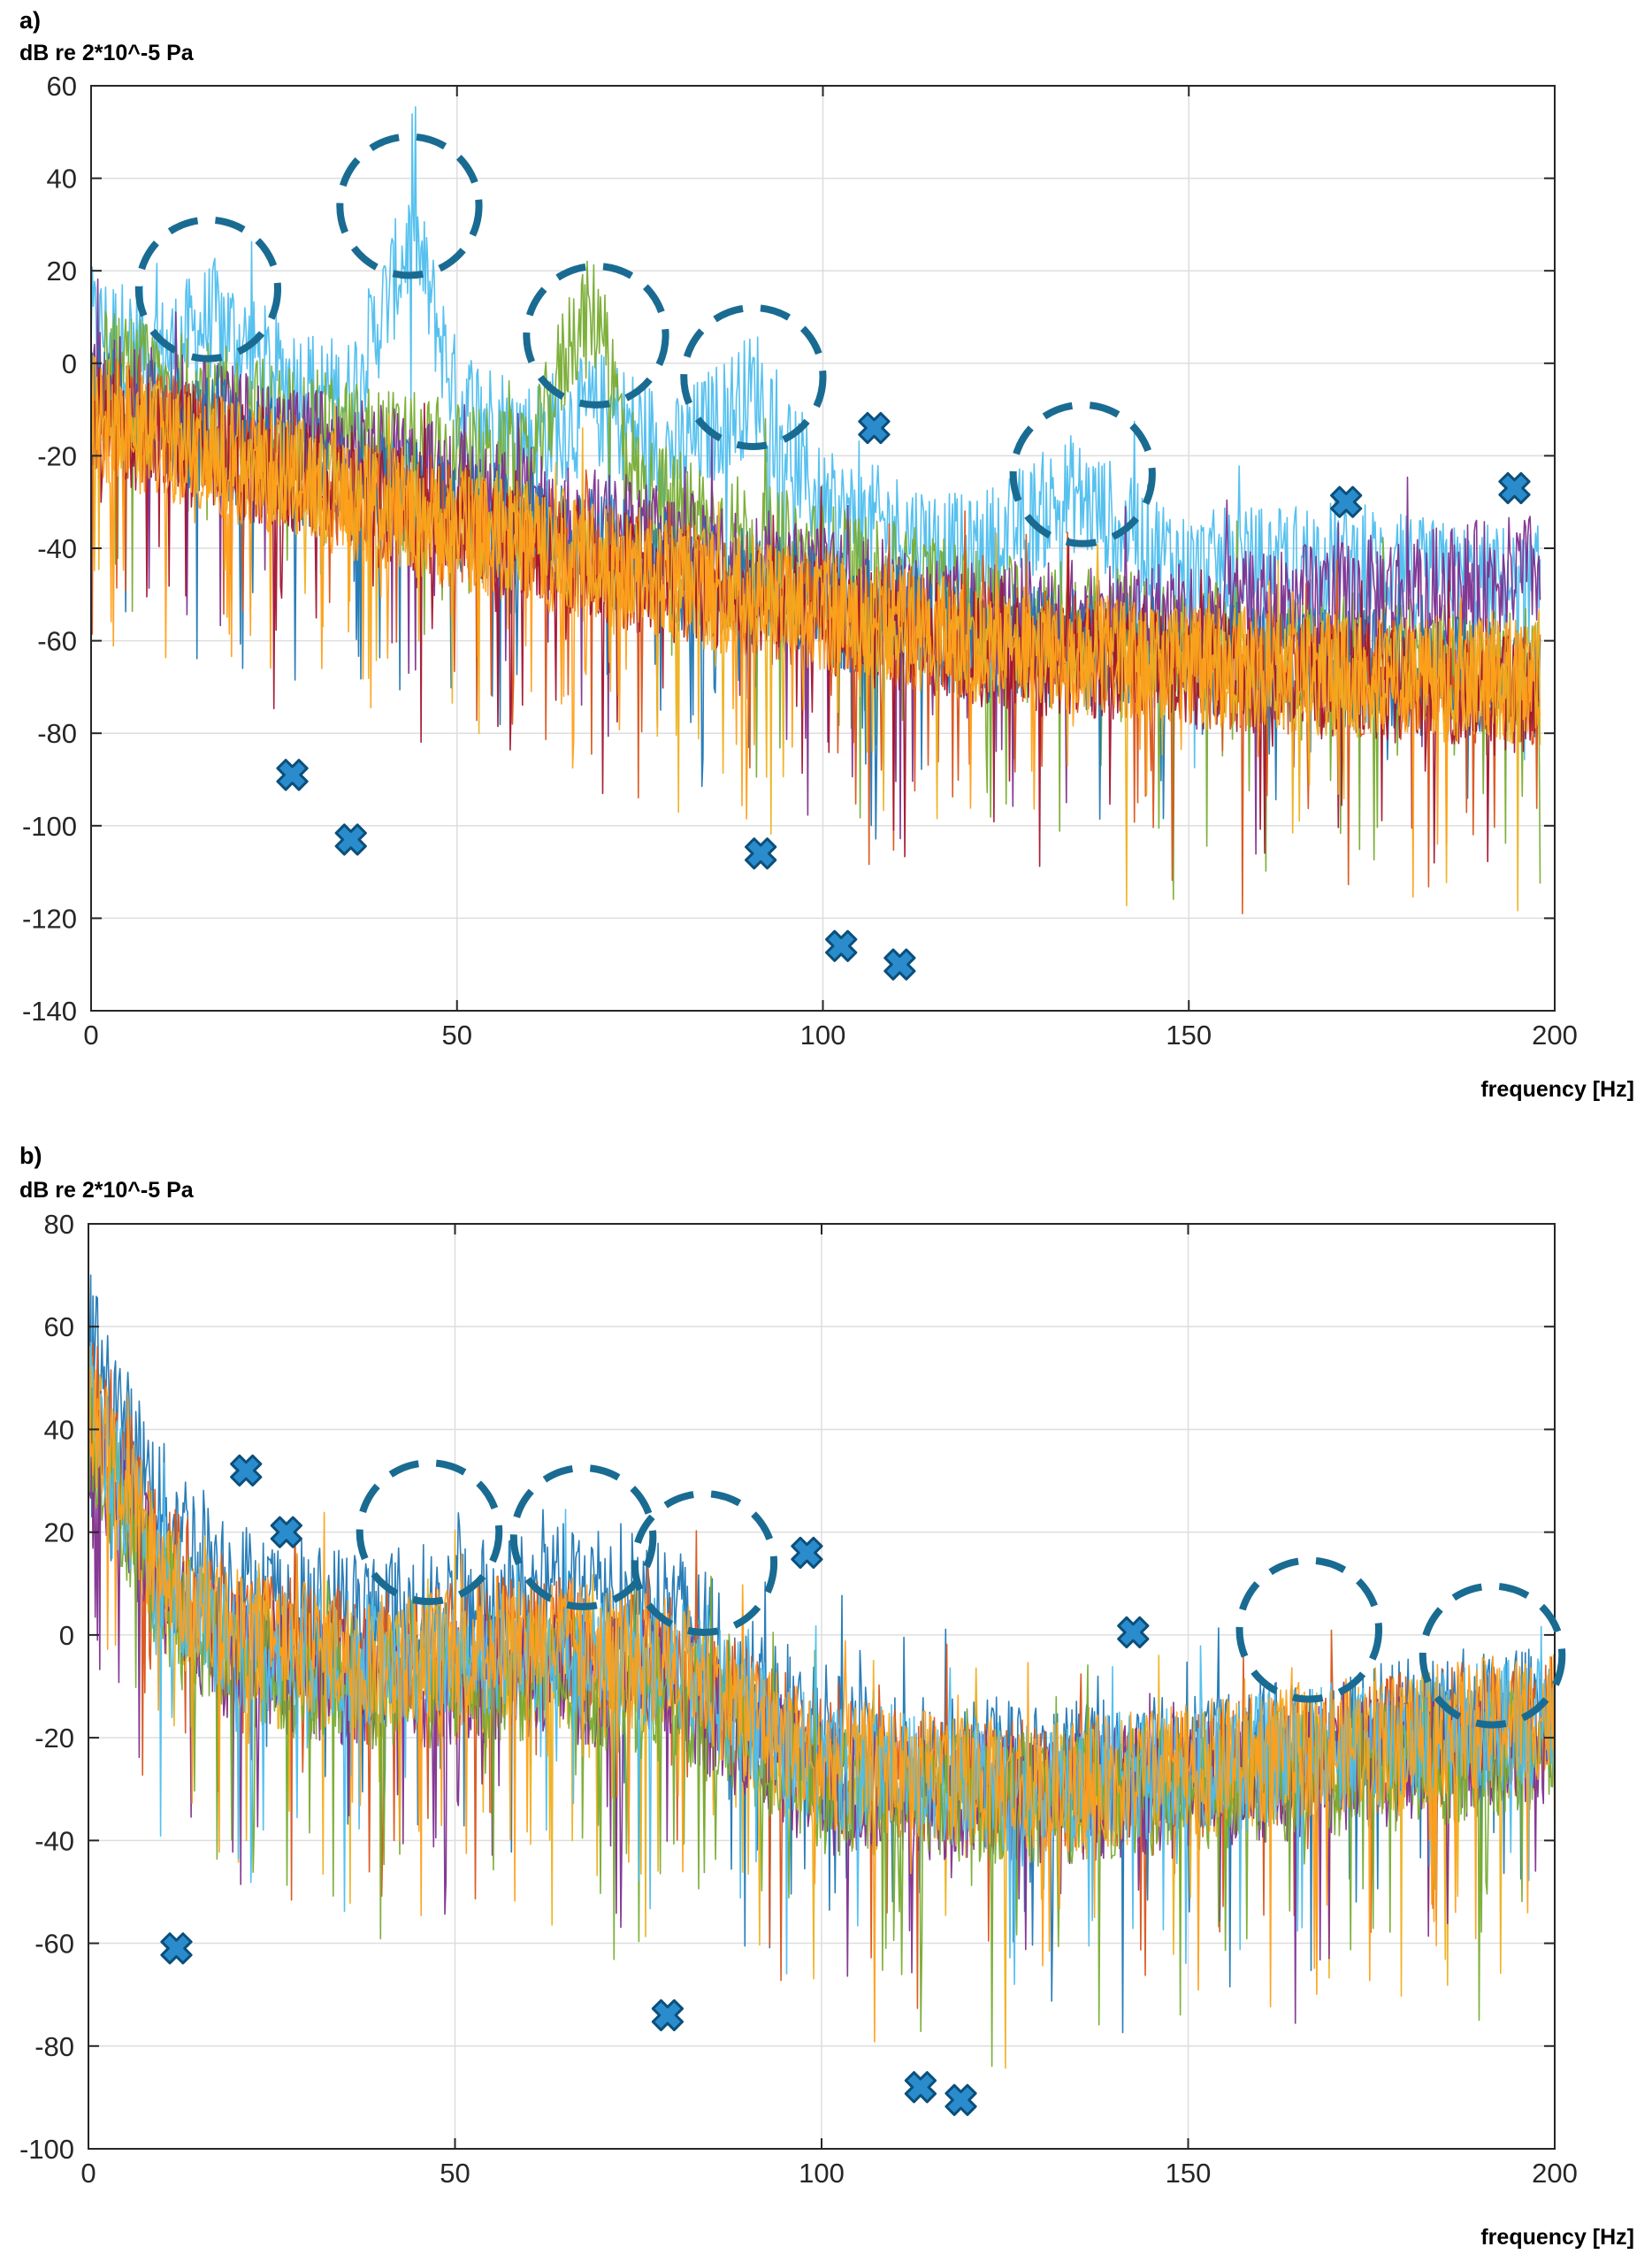 This screenshot has width=1652, height=2262. What do you see at coordinates (62, 179) in the screenshot?
I see `panel-a-y-tick-label: 40` at bounding box center [62, 179].